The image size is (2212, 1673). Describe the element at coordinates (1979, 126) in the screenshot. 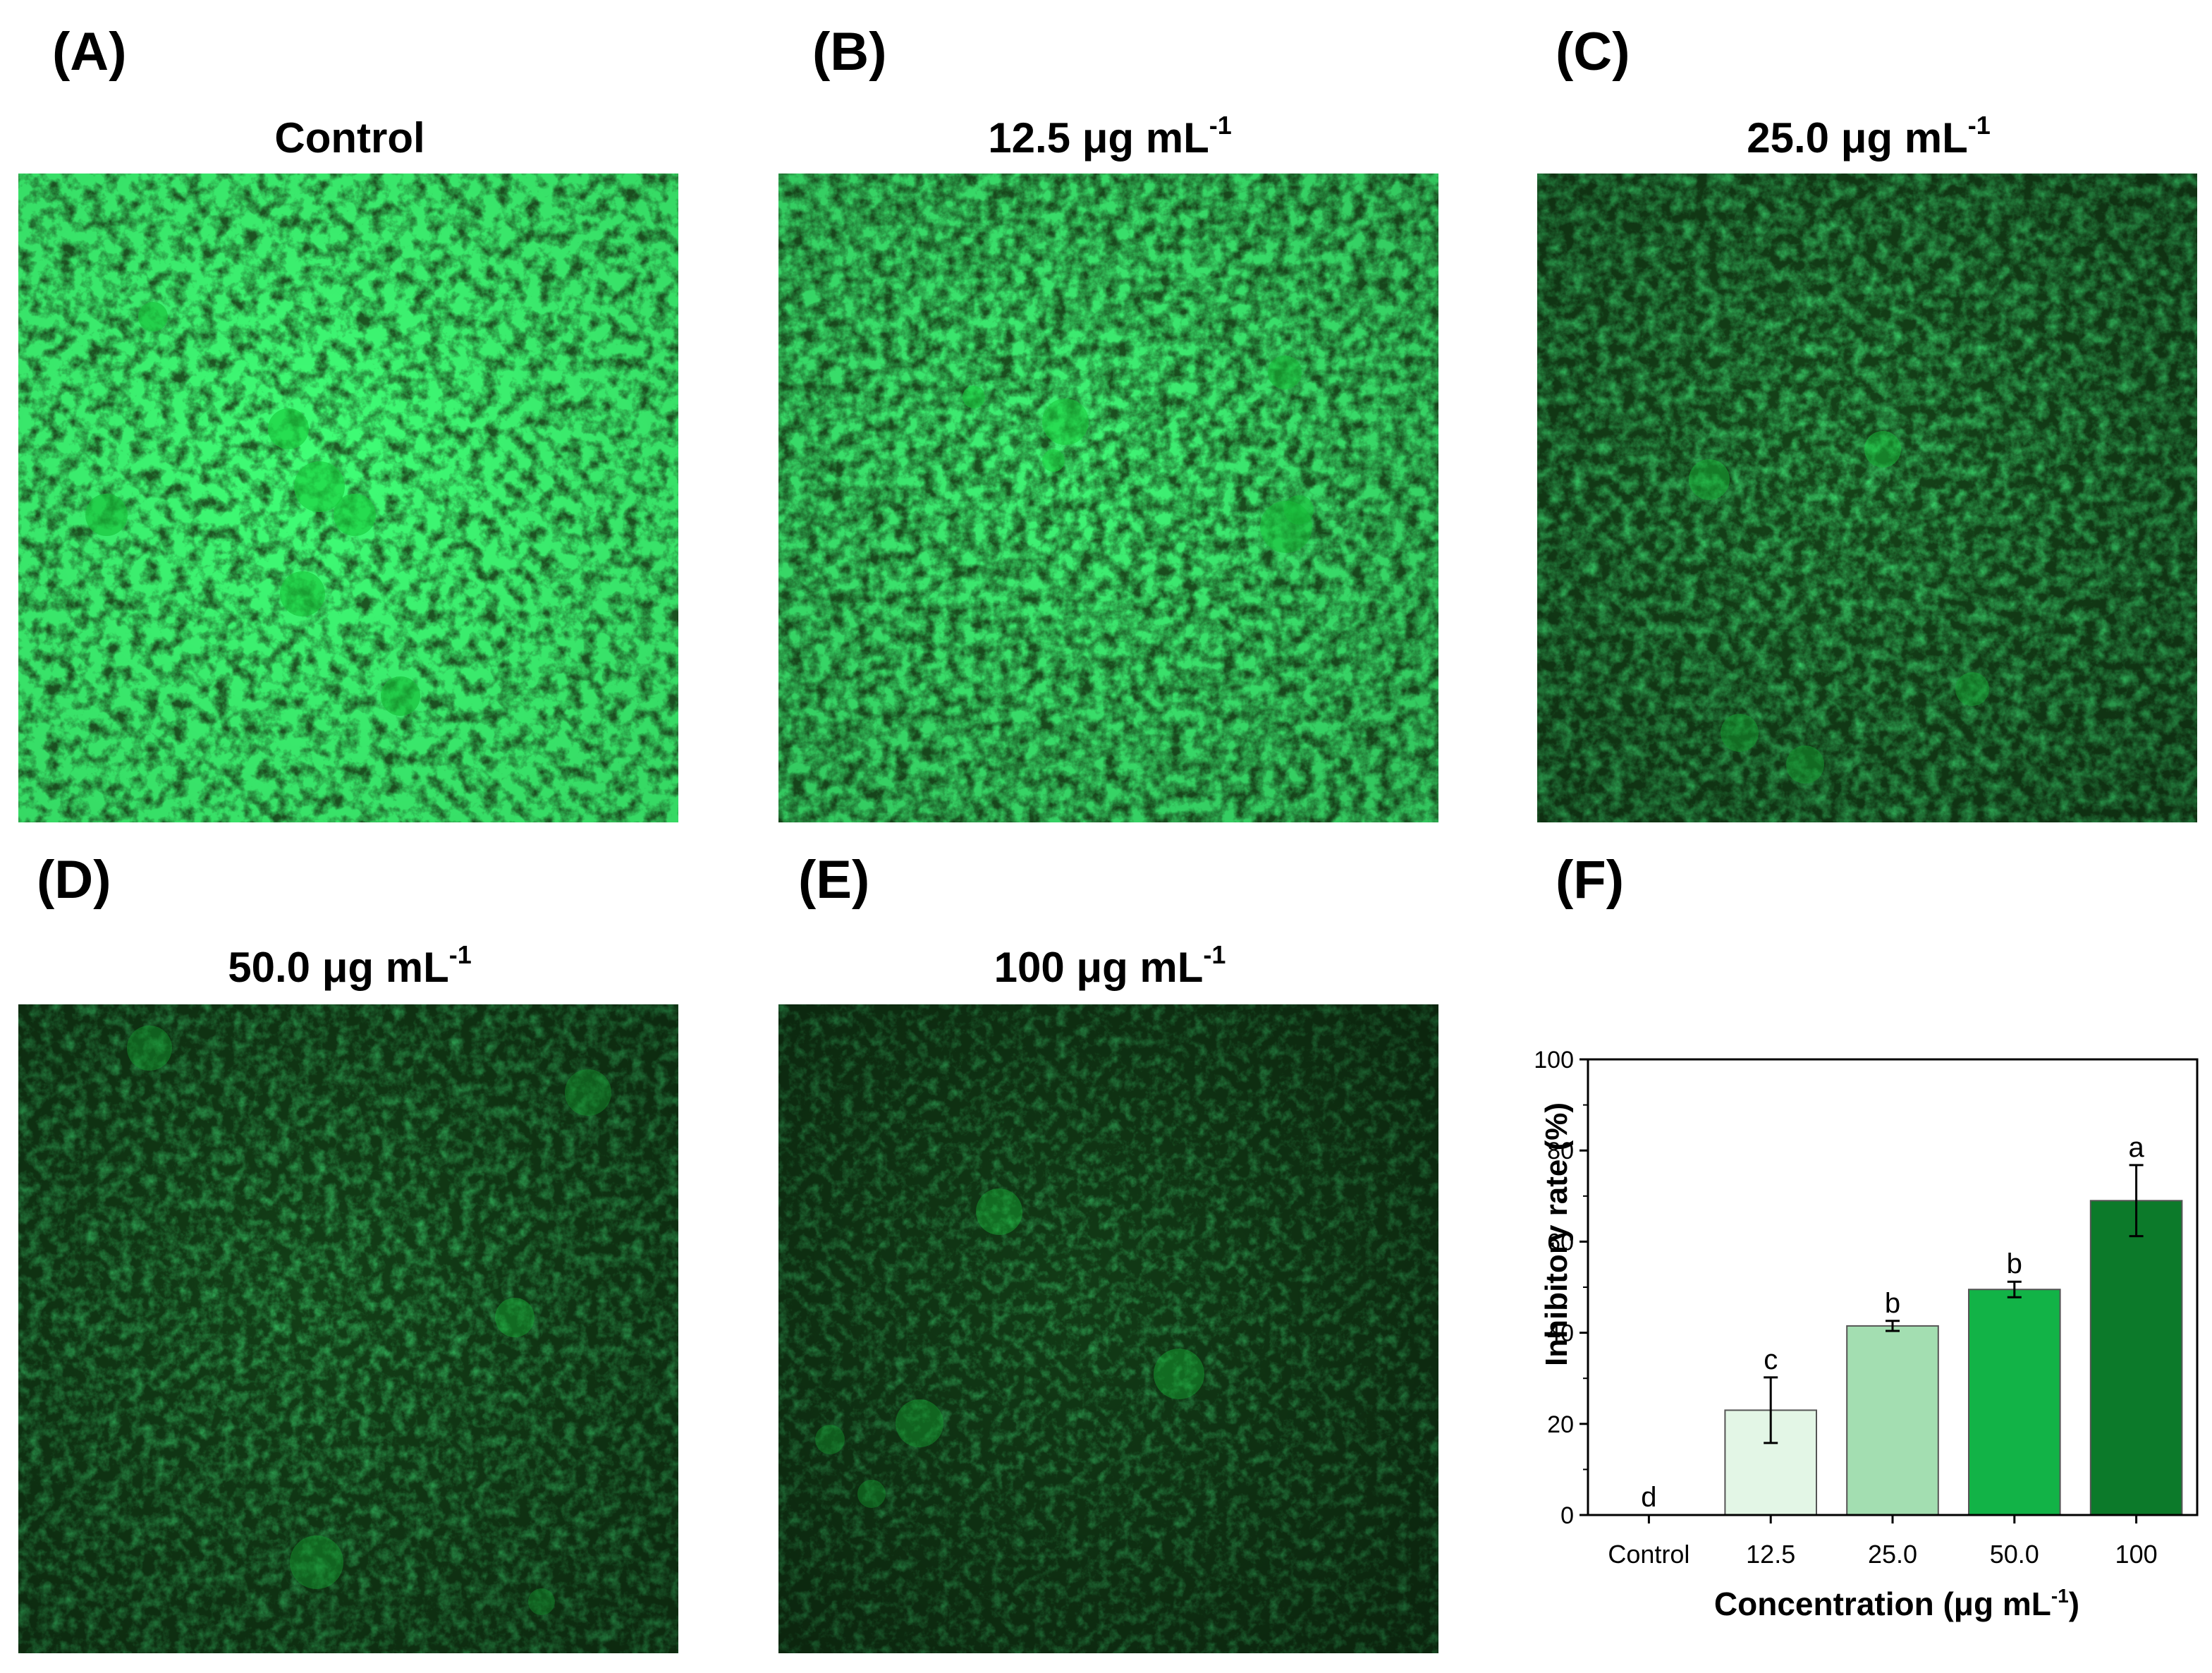

I see `panel-title-c-sup: -1` at that location.